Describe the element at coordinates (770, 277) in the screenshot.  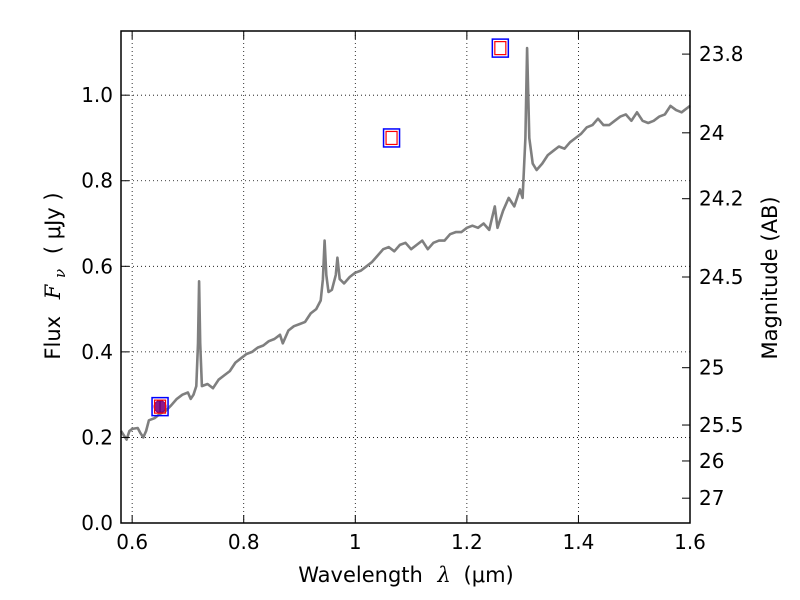
I see `y2-axis-label: Magnitude (AB)` at that location.